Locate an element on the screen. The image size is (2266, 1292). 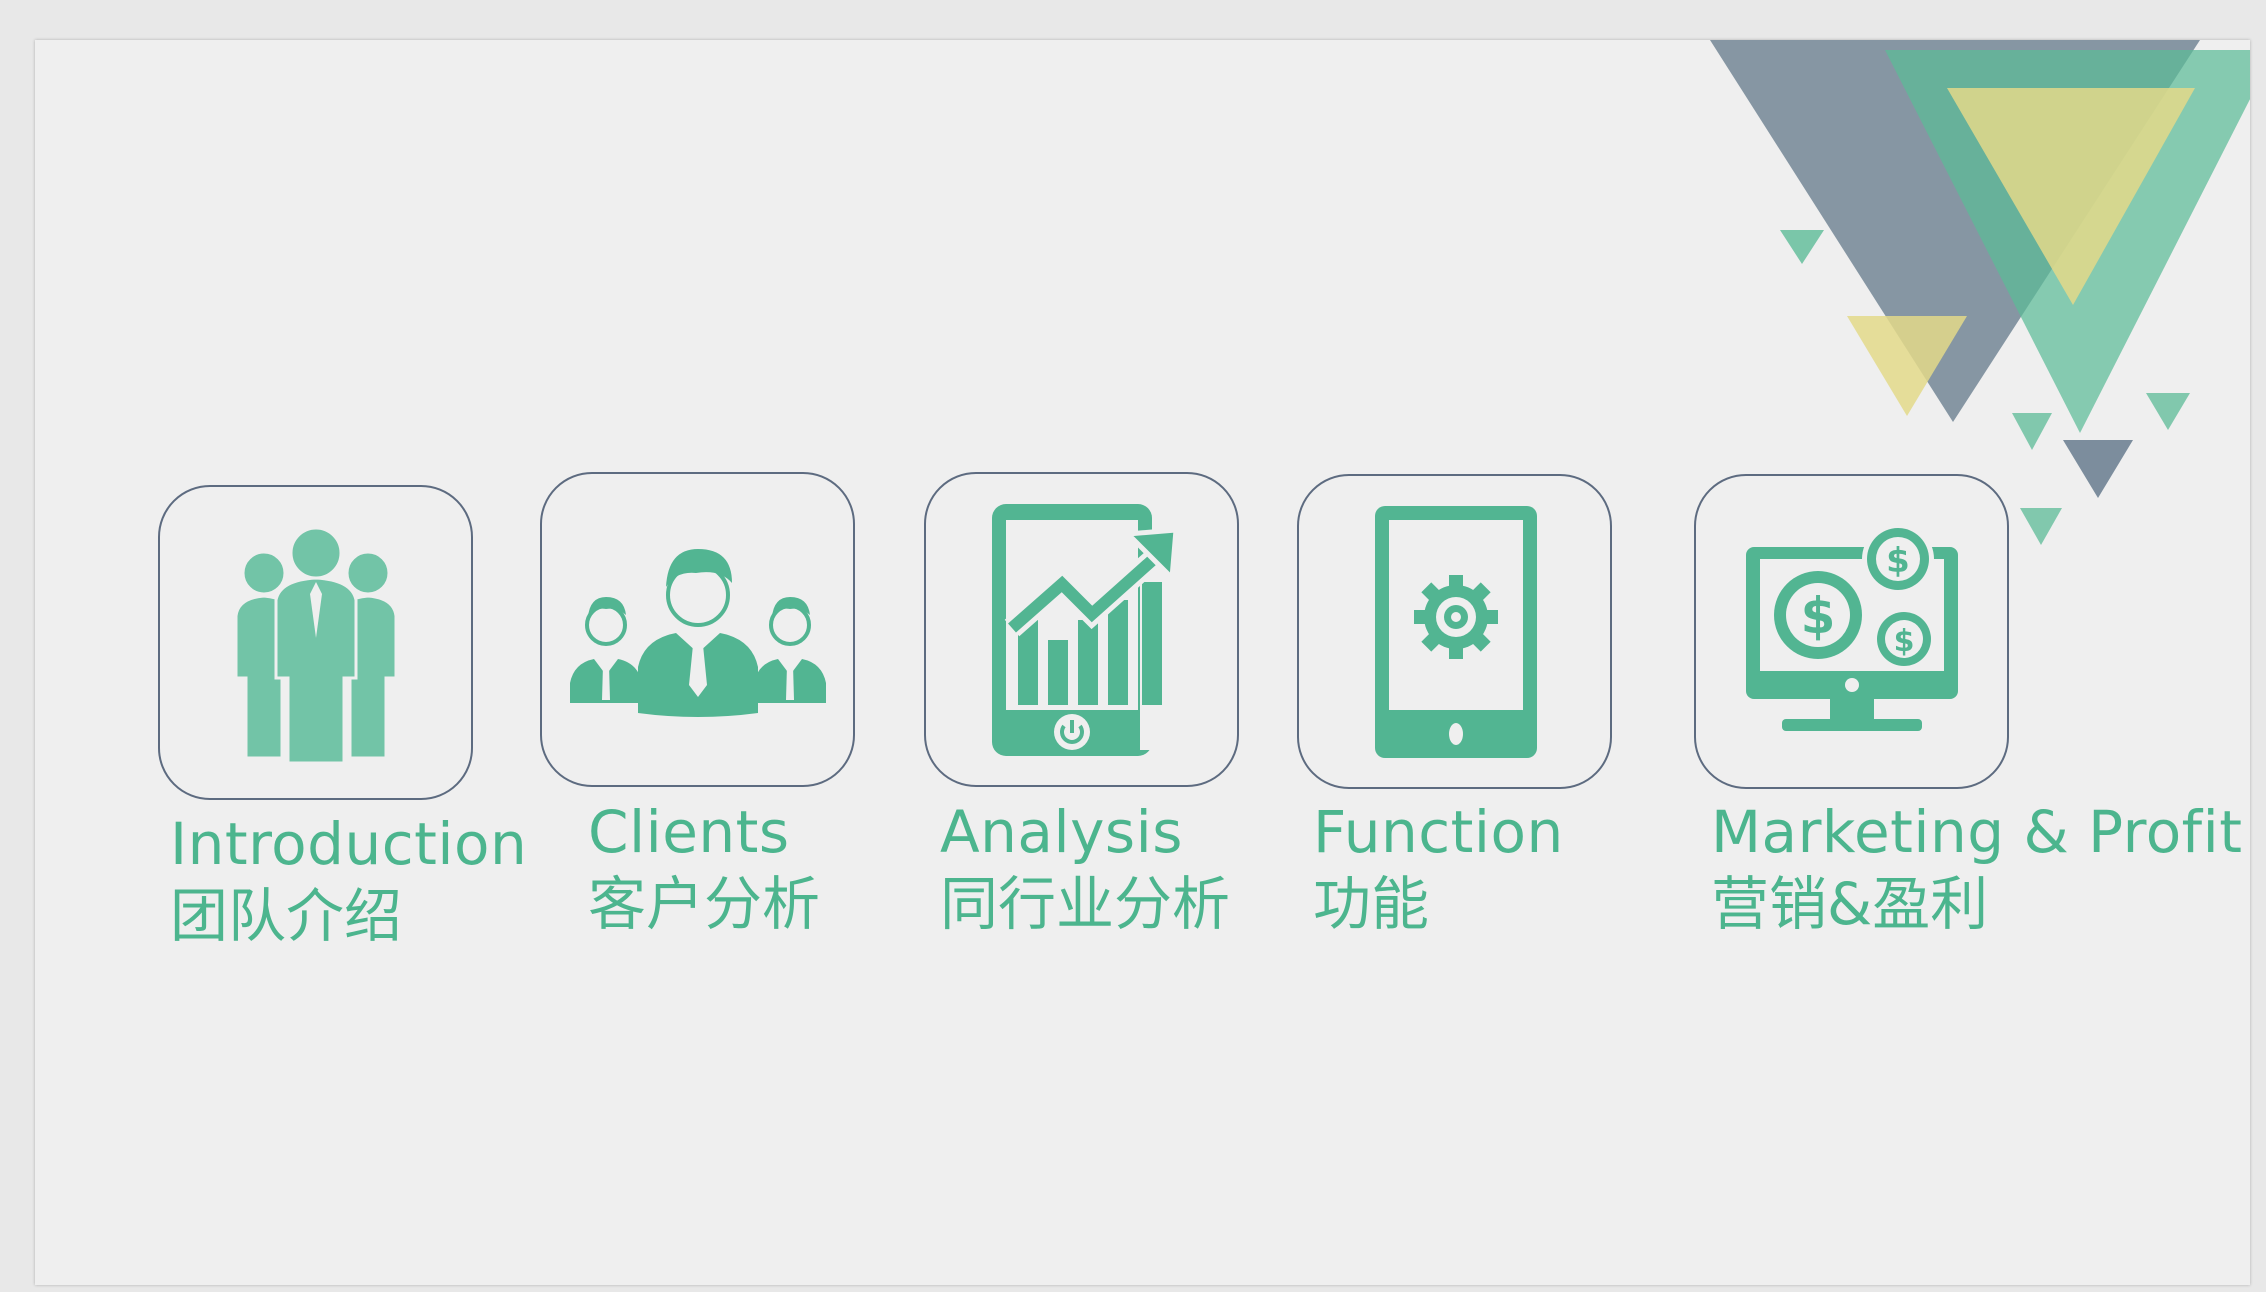
introduction-title-en: Introduction is located at coordinates (349, 844).